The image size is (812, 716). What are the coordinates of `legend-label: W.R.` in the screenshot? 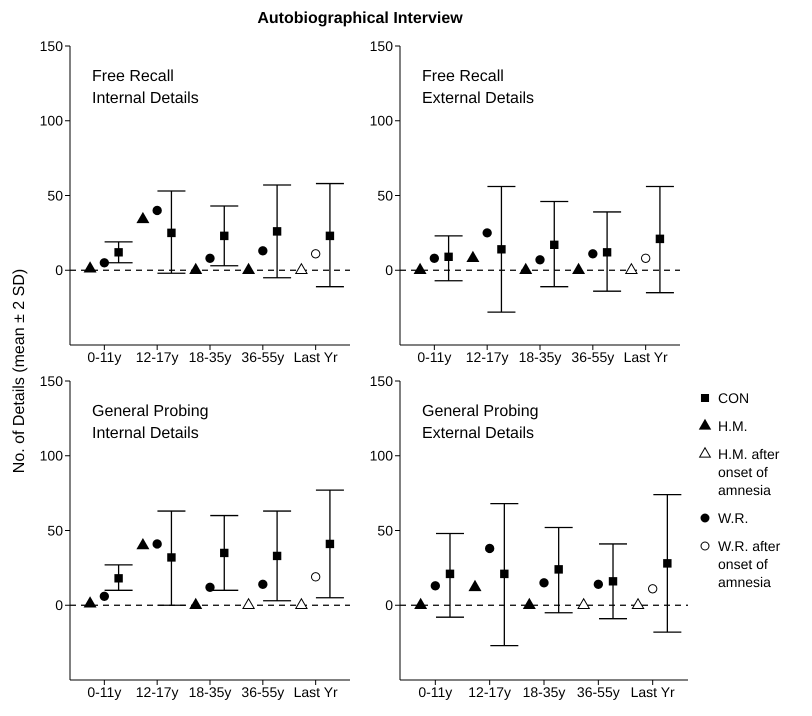 It's located at (733, 518).